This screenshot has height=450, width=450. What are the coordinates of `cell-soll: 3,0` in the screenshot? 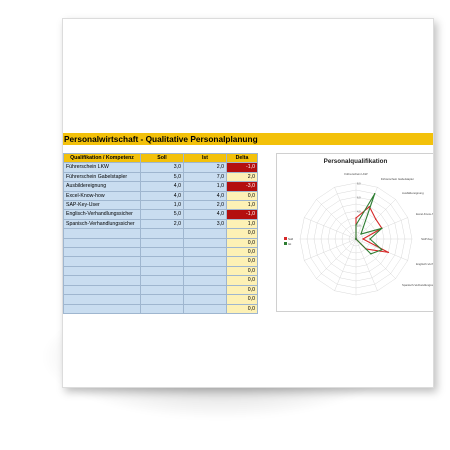 It's located at (162, 167).